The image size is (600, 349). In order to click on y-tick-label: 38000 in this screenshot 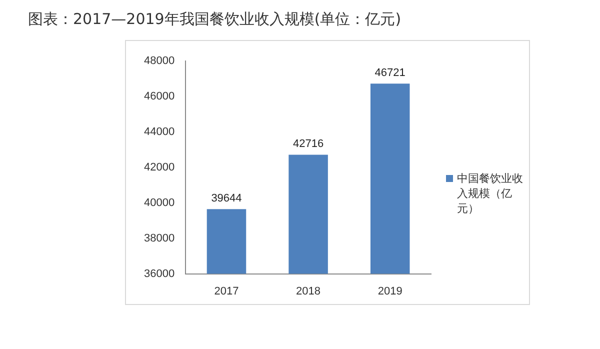, I will do `click(159, 238)`.